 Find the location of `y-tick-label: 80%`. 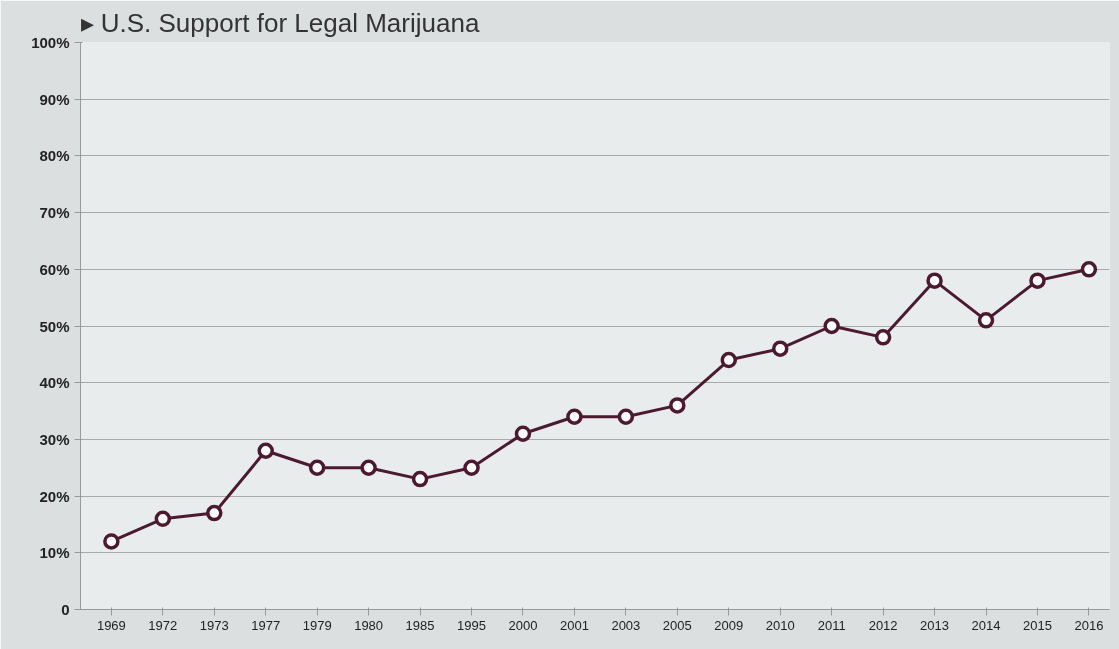

y-tick-label: 80% is located at coordinates (54, 156).